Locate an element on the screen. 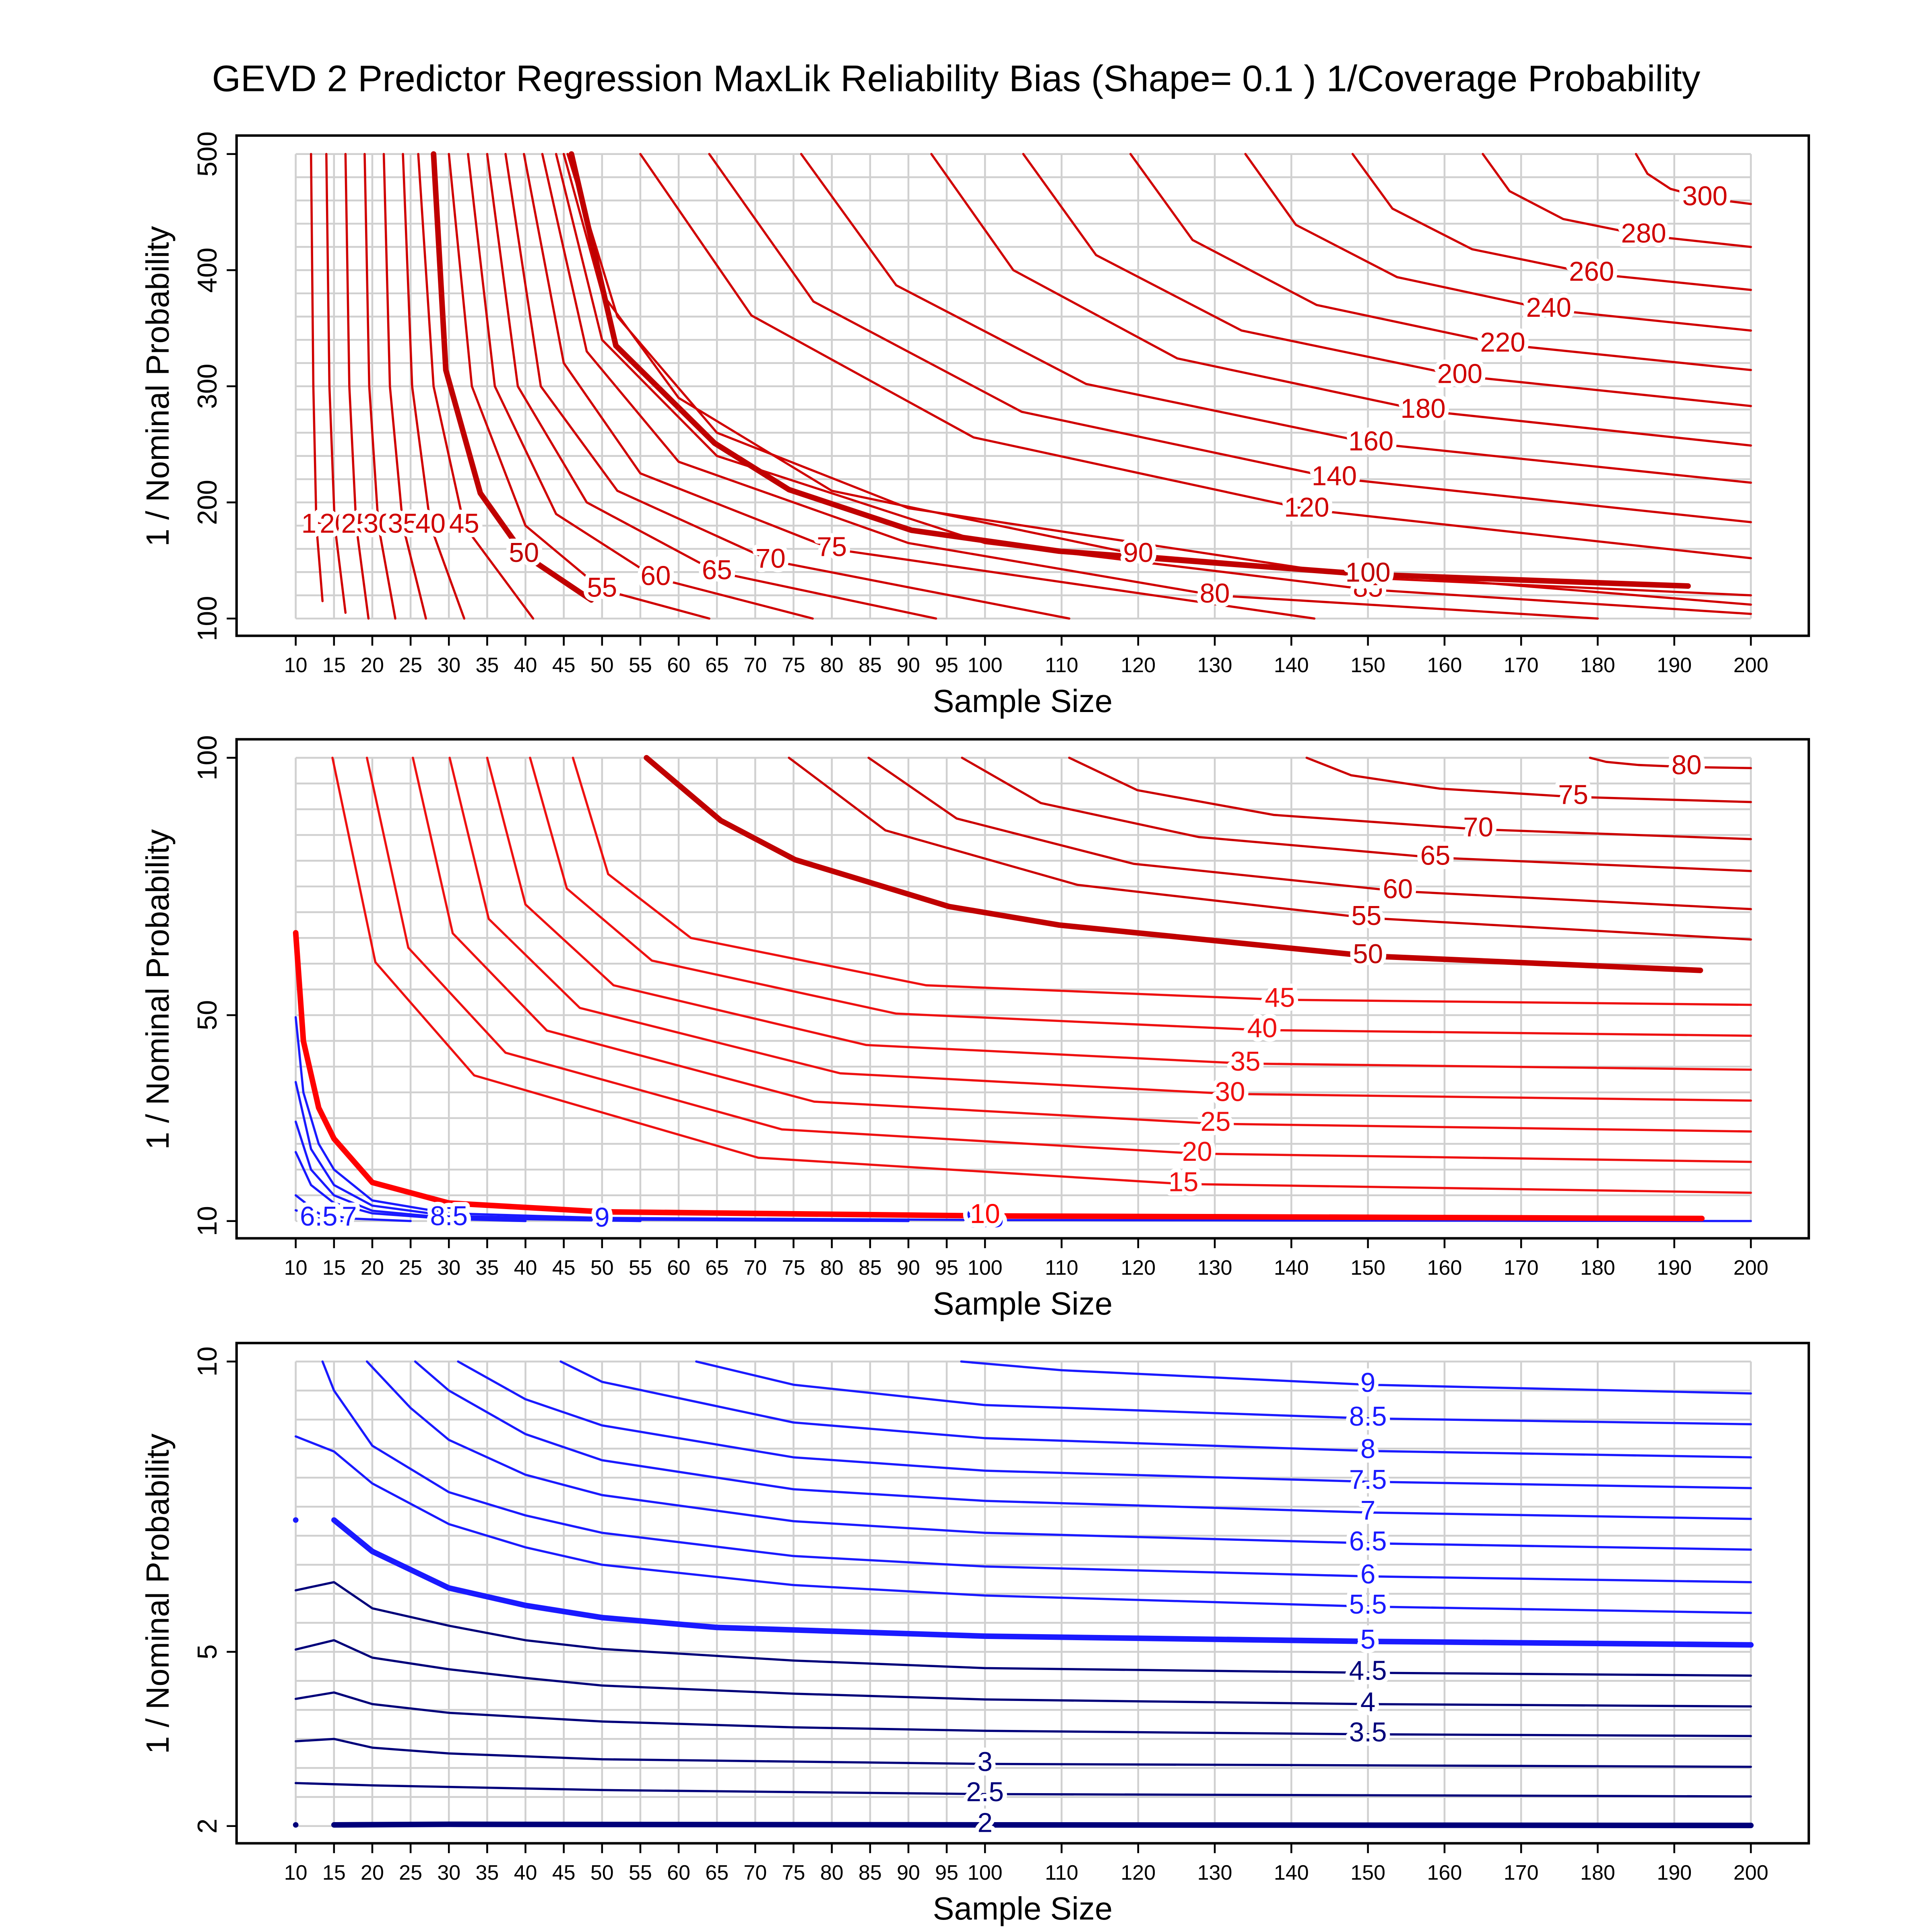 This screenshot has height=1932, width=1932. y-tick-label: 400 is located at coordinates (207, 270).